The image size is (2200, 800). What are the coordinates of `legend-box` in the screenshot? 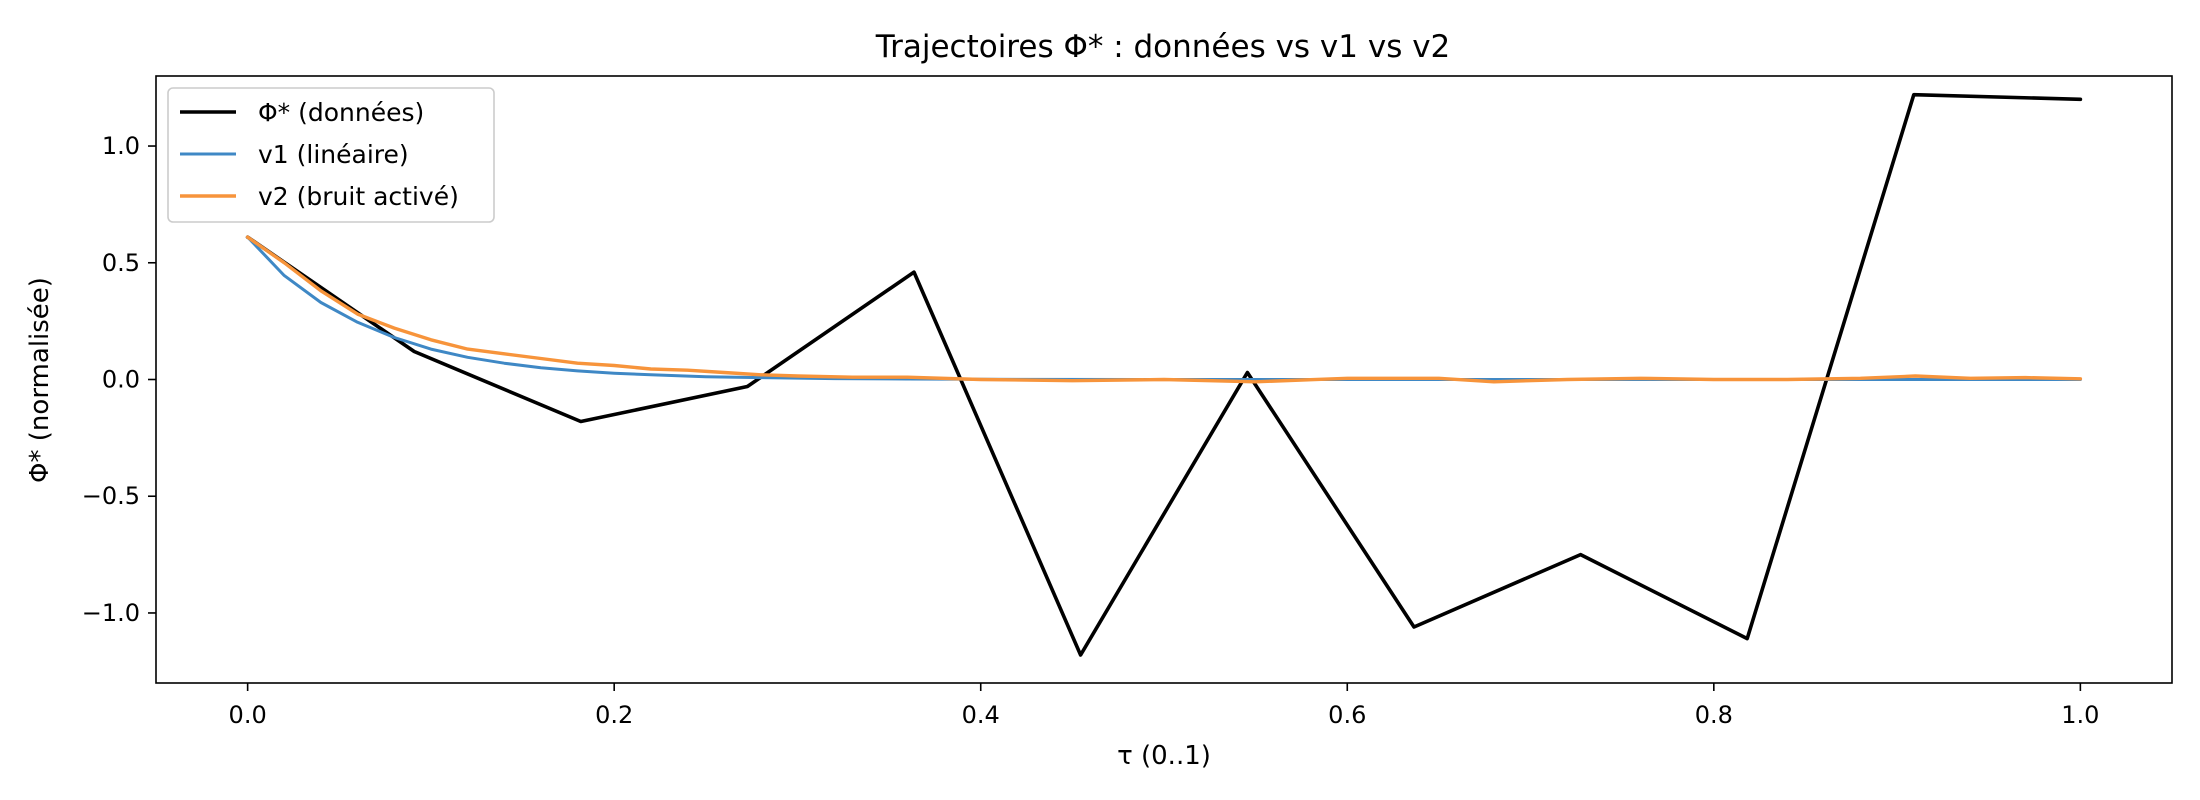 It's located at (331, 155).